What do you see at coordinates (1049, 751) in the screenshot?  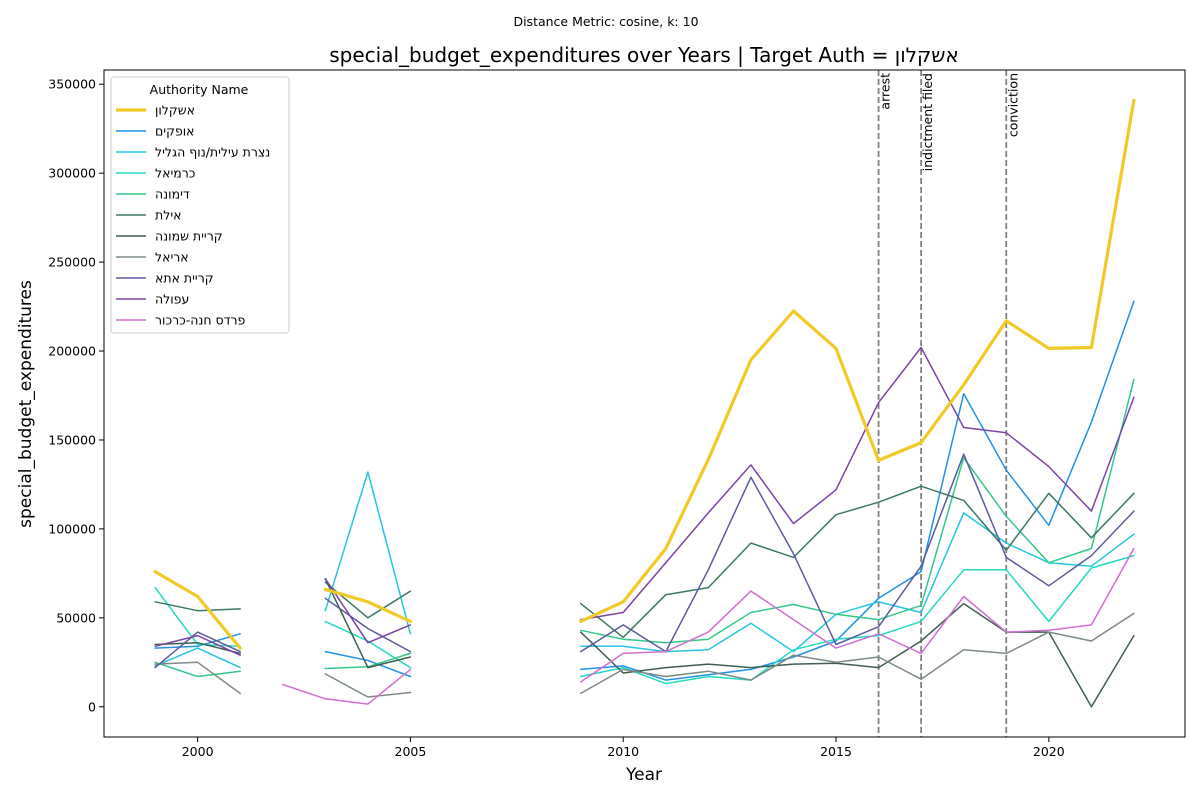 I see `x-tick-label: 2020` at bounding box center [1049, 751].